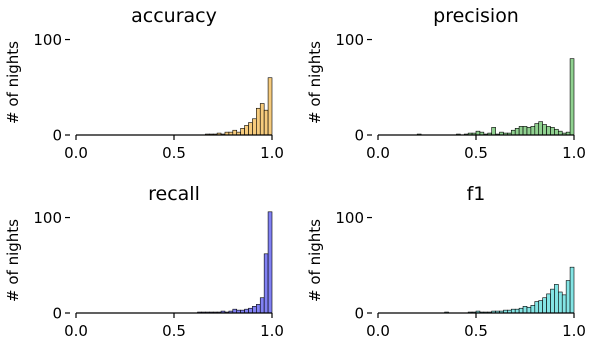 This screenshot has height=343, width=589. Describe the element at coordinates (174, 16) in the screenshot. I see `chart-title: accuracy` at that location.